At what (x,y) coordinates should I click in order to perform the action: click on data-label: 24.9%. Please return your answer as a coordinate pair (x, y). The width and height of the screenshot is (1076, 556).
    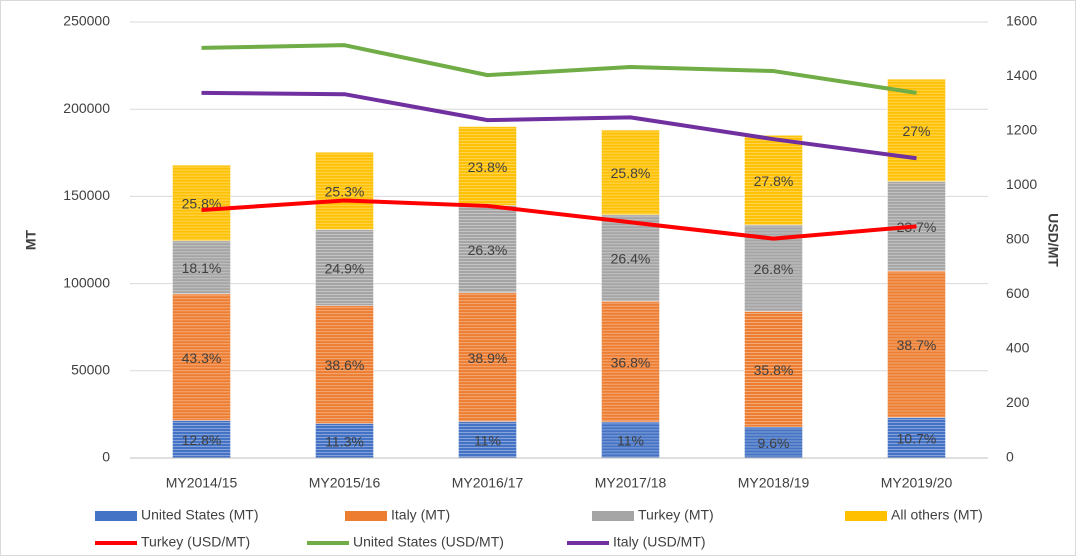
    Looking at the image, I should click on (345, 268).